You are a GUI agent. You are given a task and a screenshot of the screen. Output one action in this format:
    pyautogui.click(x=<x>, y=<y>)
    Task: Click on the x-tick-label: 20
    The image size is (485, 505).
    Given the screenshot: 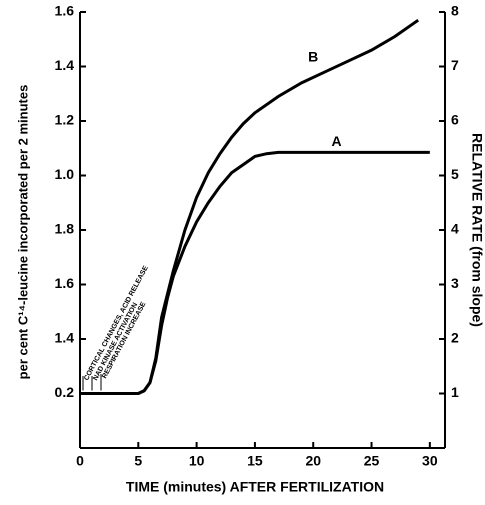 What is the action you would take?
    pyautogui.click(x=313, y=461)
    